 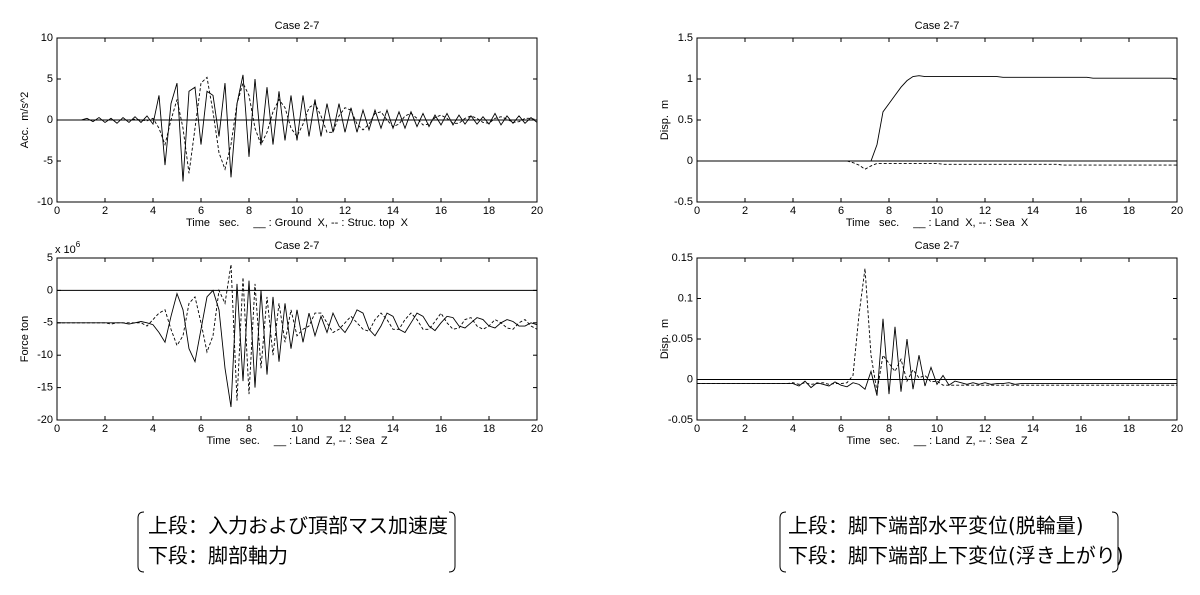 What do you see at coordinates (683, 202) in the screenshot?
I see `y-tick-label: -0.5` at bounding box center [683, 202].